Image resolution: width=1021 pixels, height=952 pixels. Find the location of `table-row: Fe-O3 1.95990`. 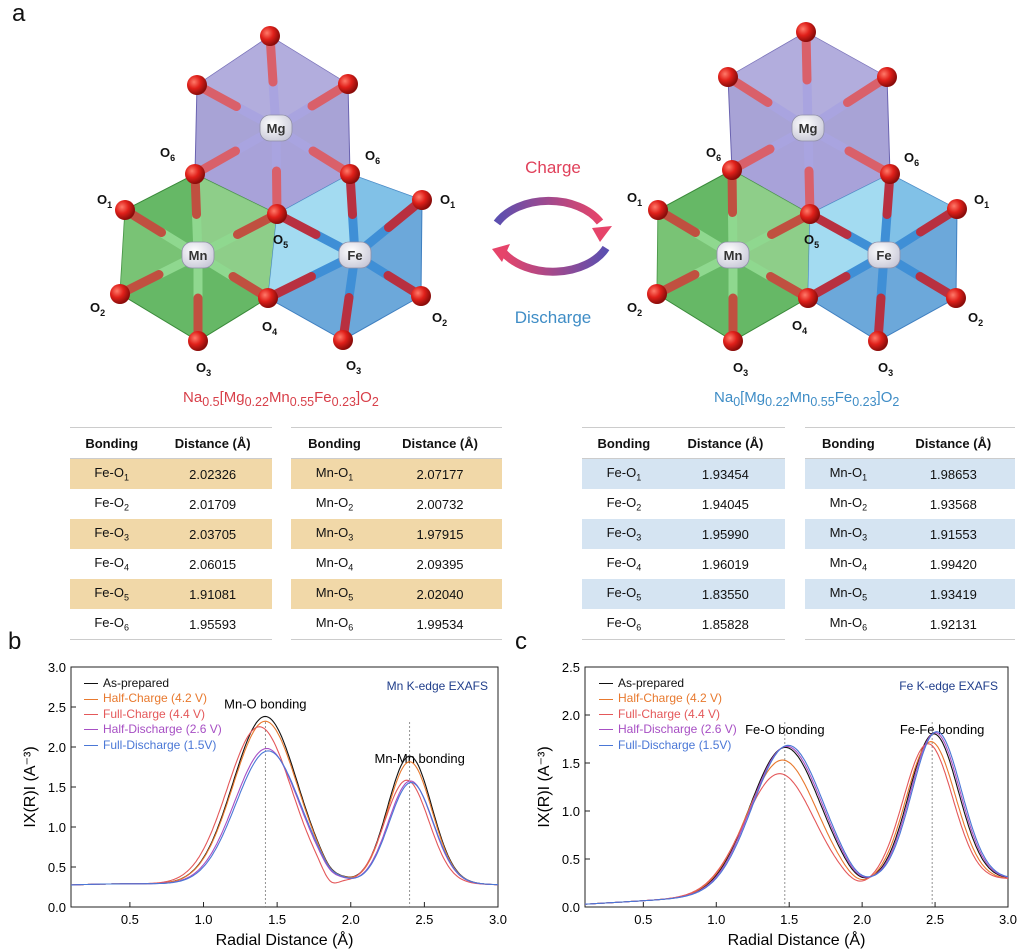

table-row: Fe-O3 1.95990 is located at coordinates (683, 534).